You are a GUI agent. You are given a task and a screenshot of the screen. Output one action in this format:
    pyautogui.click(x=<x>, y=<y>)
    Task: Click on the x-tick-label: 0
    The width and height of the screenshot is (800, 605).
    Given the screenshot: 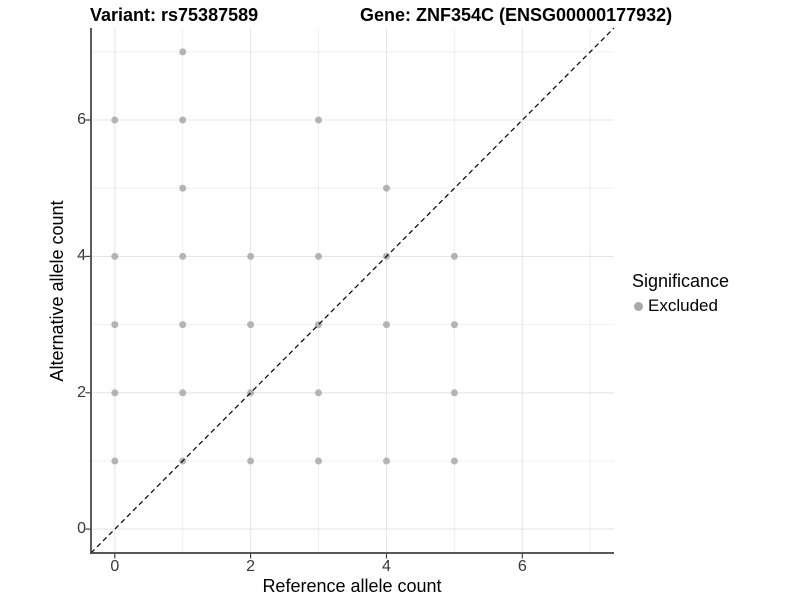 What is the action you would take?
    pyautogui.click(x=115, y=566)
    